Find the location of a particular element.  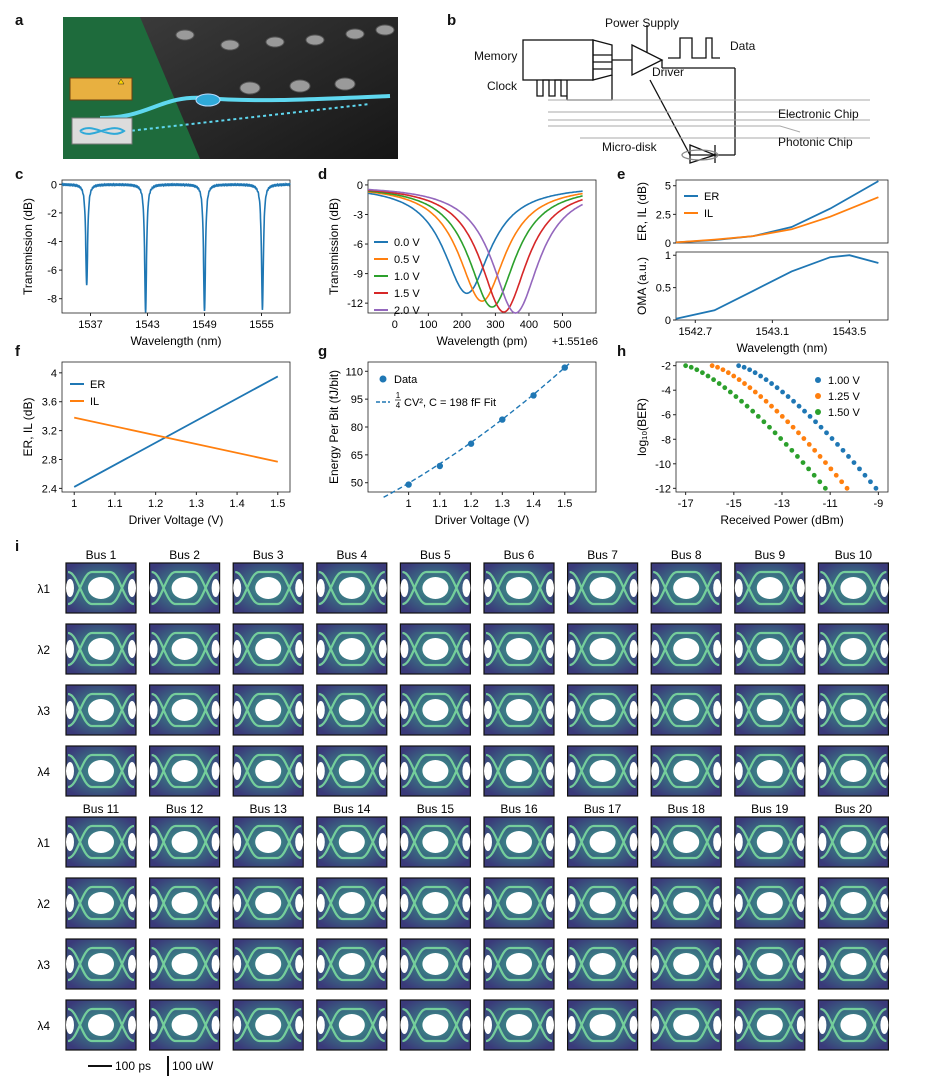

fit-line-g is located at coordinates (477, 429).